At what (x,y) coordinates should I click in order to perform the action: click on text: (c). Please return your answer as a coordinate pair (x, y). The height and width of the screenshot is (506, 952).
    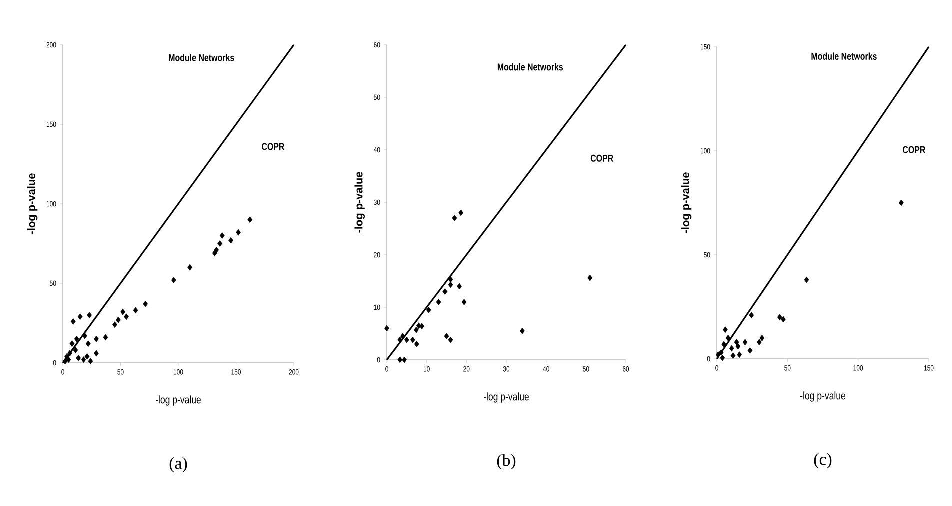
    Looking at the image, I should click on (823, 461).